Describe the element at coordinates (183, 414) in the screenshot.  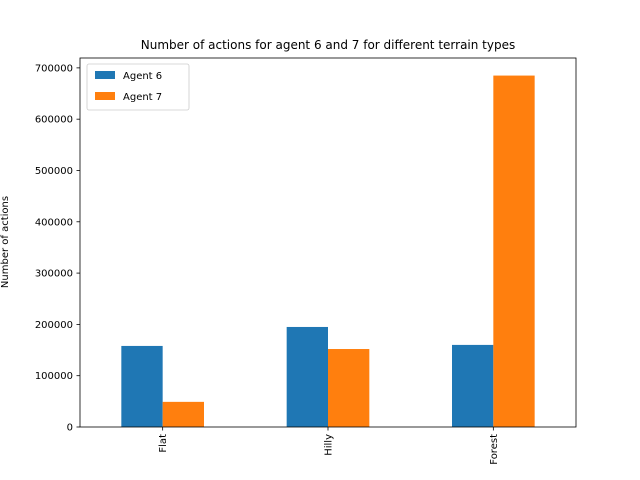
I see `bar-agent-7-flat` at that location.